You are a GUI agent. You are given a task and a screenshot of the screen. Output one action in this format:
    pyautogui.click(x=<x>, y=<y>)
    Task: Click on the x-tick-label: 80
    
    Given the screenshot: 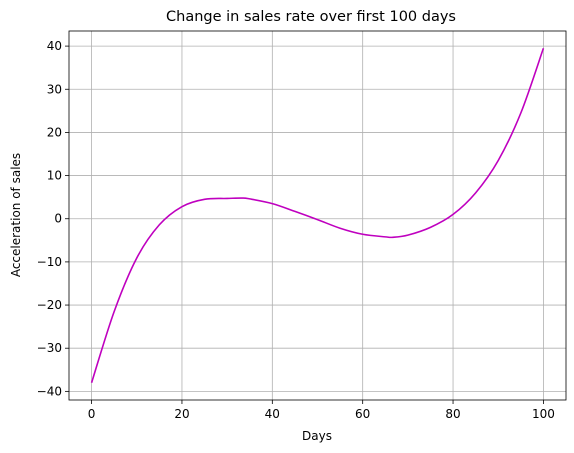 What is the action you would take?
    pyautogui.click(x=452, y=414)
    